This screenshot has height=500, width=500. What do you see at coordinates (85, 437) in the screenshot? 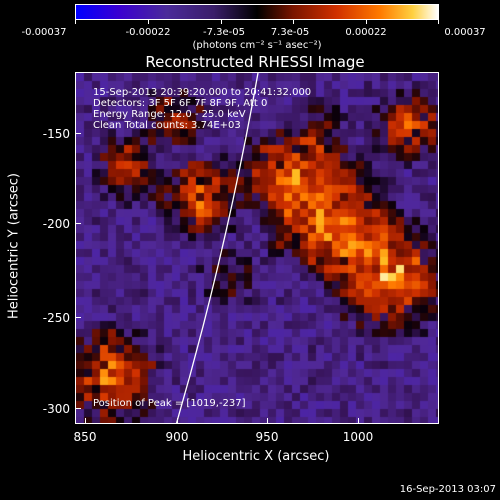
I see `x-tick-label: 850` at bounding box center [85, 437].